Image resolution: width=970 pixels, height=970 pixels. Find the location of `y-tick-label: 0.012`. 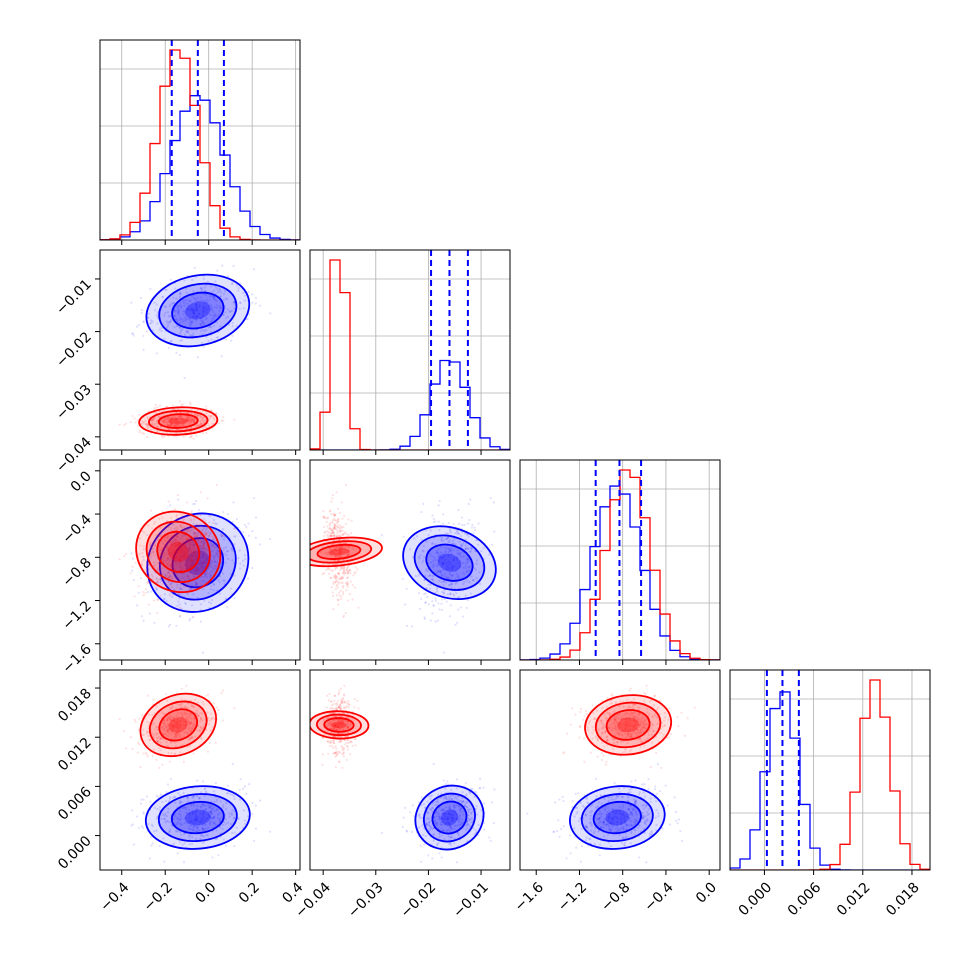

y-tick-label: 0.012 is located at coordinates (75, 755).